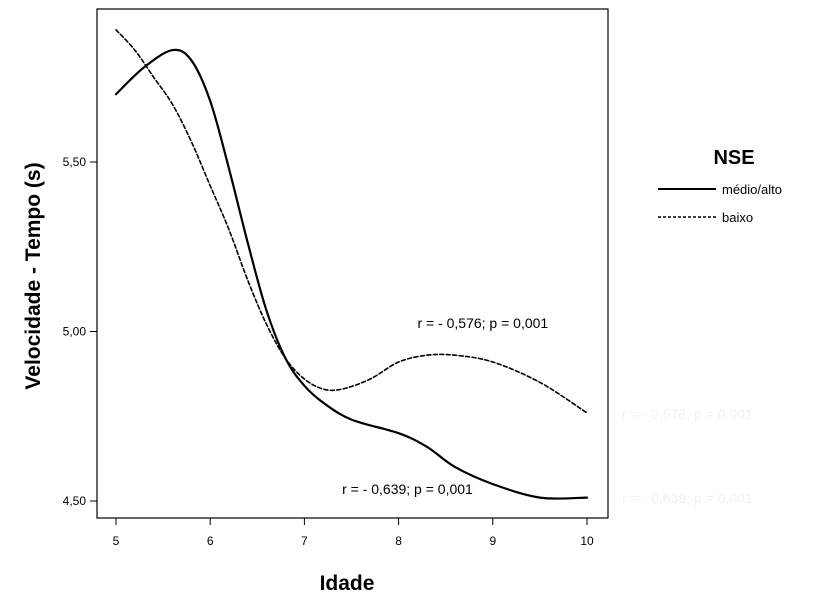 The width and height of the screenshot is (817, 597). I want to click on faint-annotation: r = - 0,639; p = 0,001, so click(687, 498).